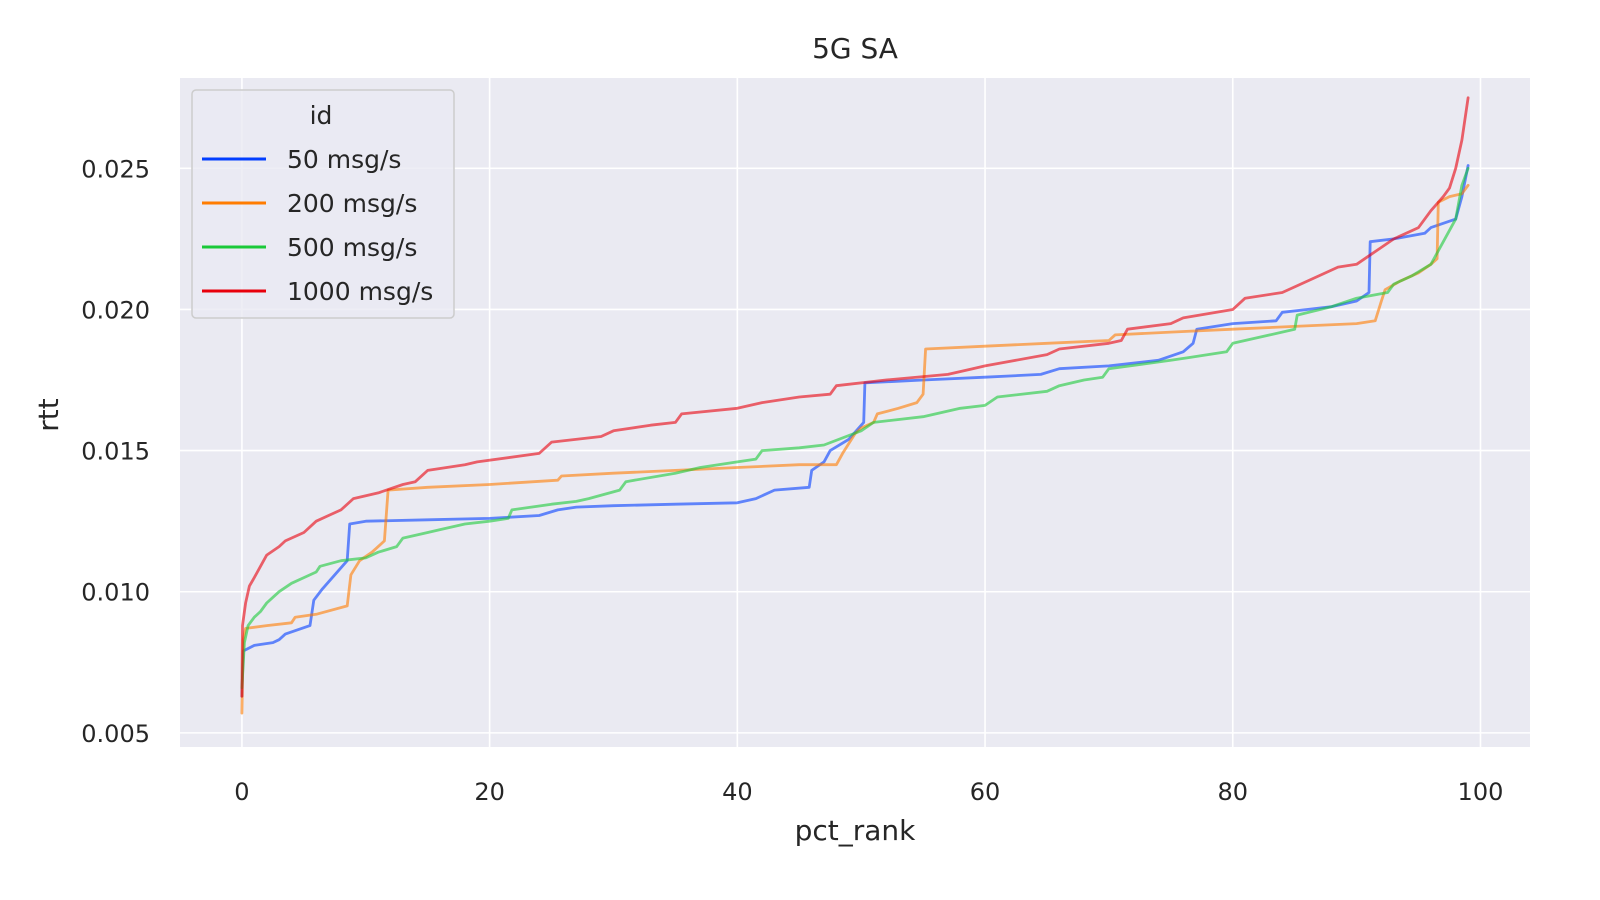 Image resolution: width=1600 pixels, height=900 pixels. What do you see at coordinates (344, 159) in the screenshot?
I see `legend-label: 50 msg/s` at bounding box center [344, 159].